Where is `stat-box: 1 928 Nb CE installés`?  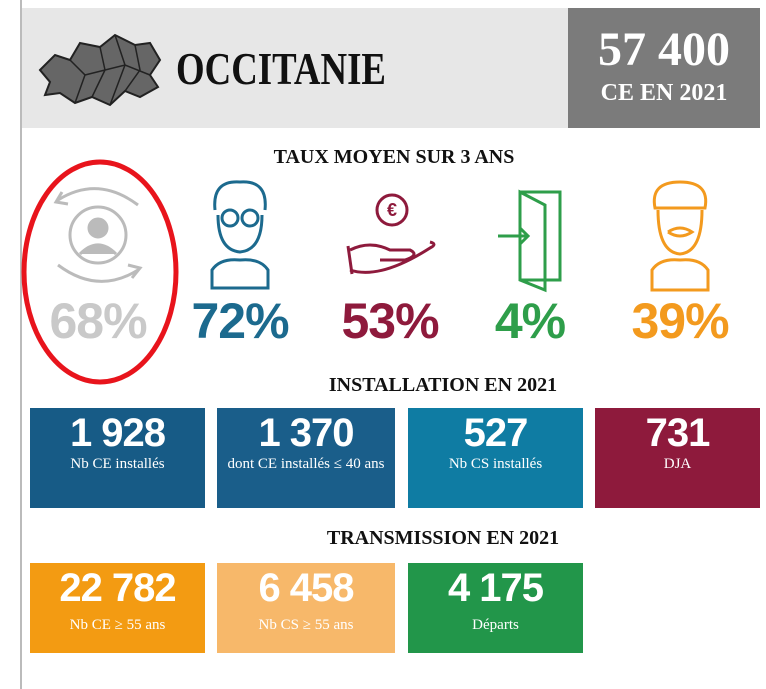
stat-box: 1 928 Nb CE installés is located at coordinates (117, 458).